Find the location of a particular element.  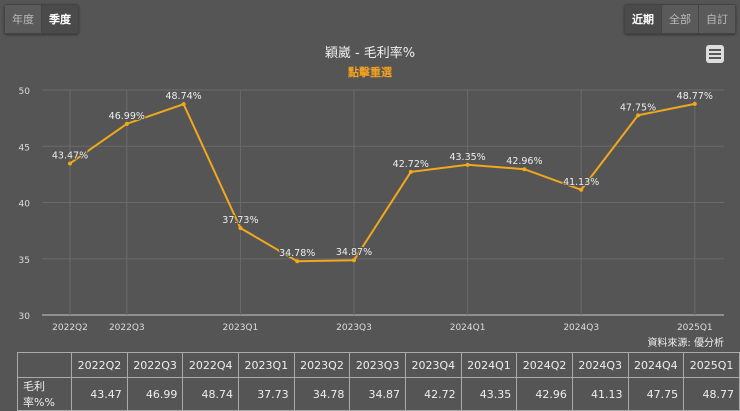

period-button-1: 季度 is located at coordinates (60, 19).